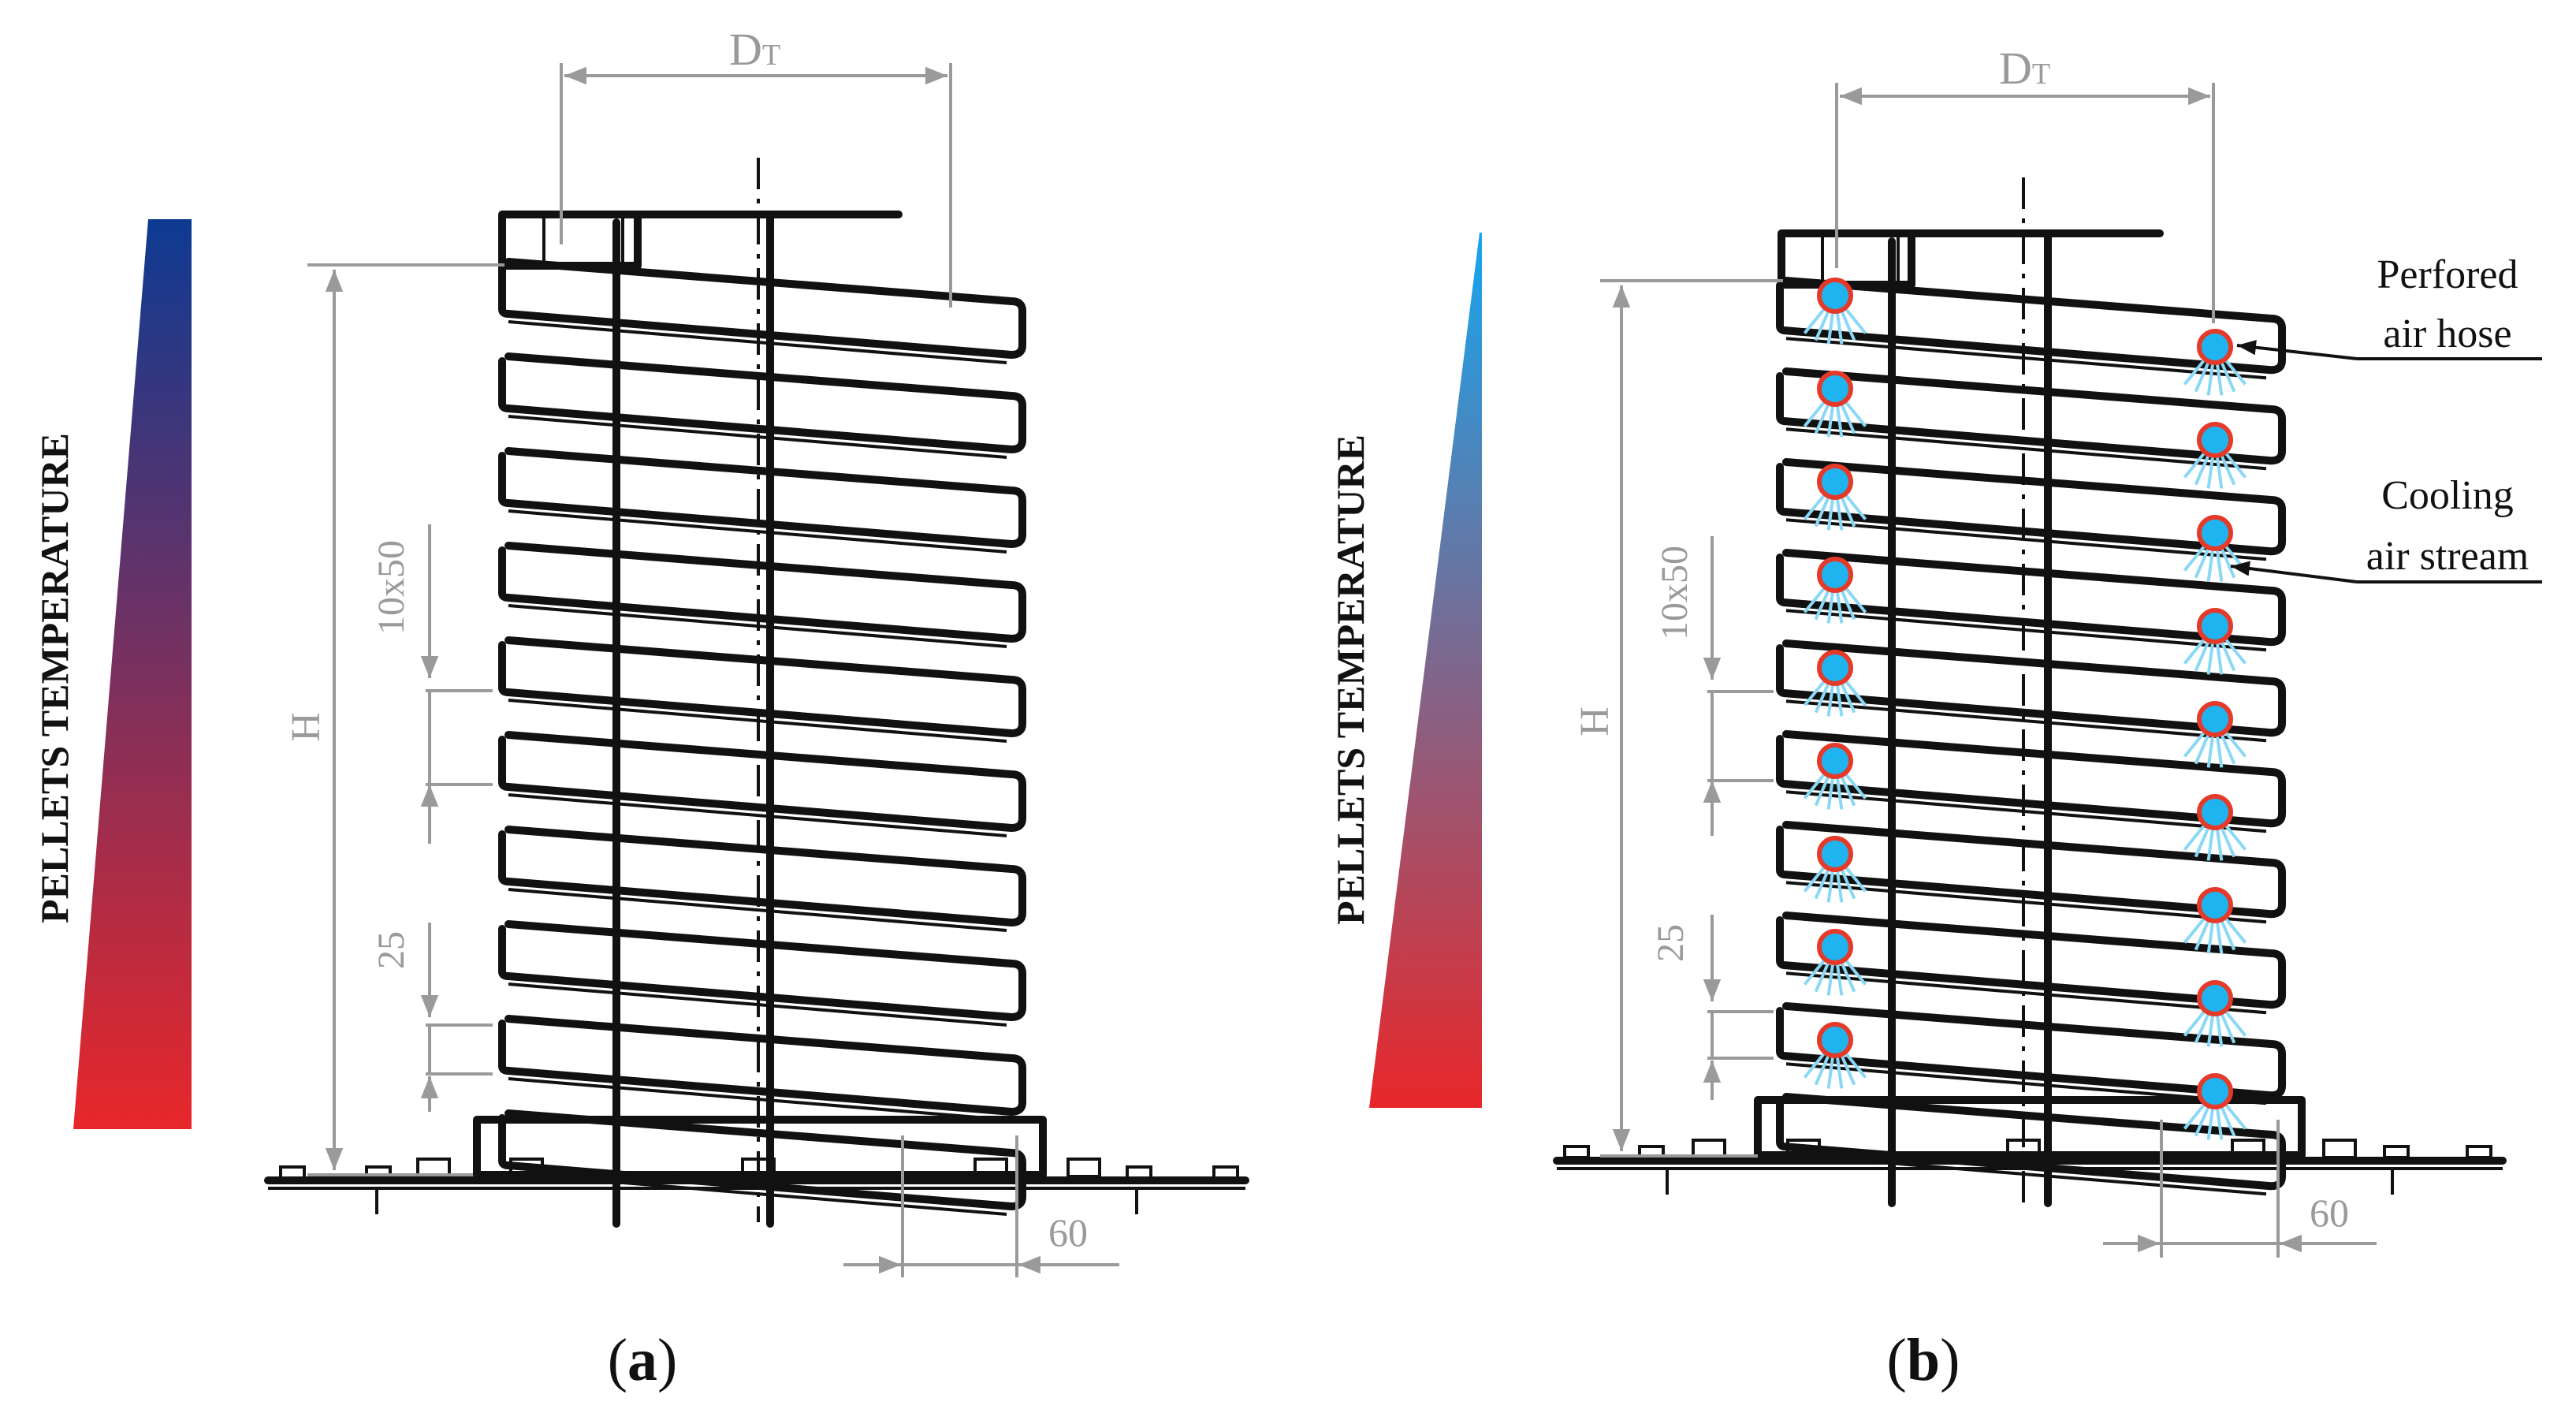 The height and width of the screenshot is (1413, 2576). I want to click on hose-label-line1: Perfored, so click(2447, 274).